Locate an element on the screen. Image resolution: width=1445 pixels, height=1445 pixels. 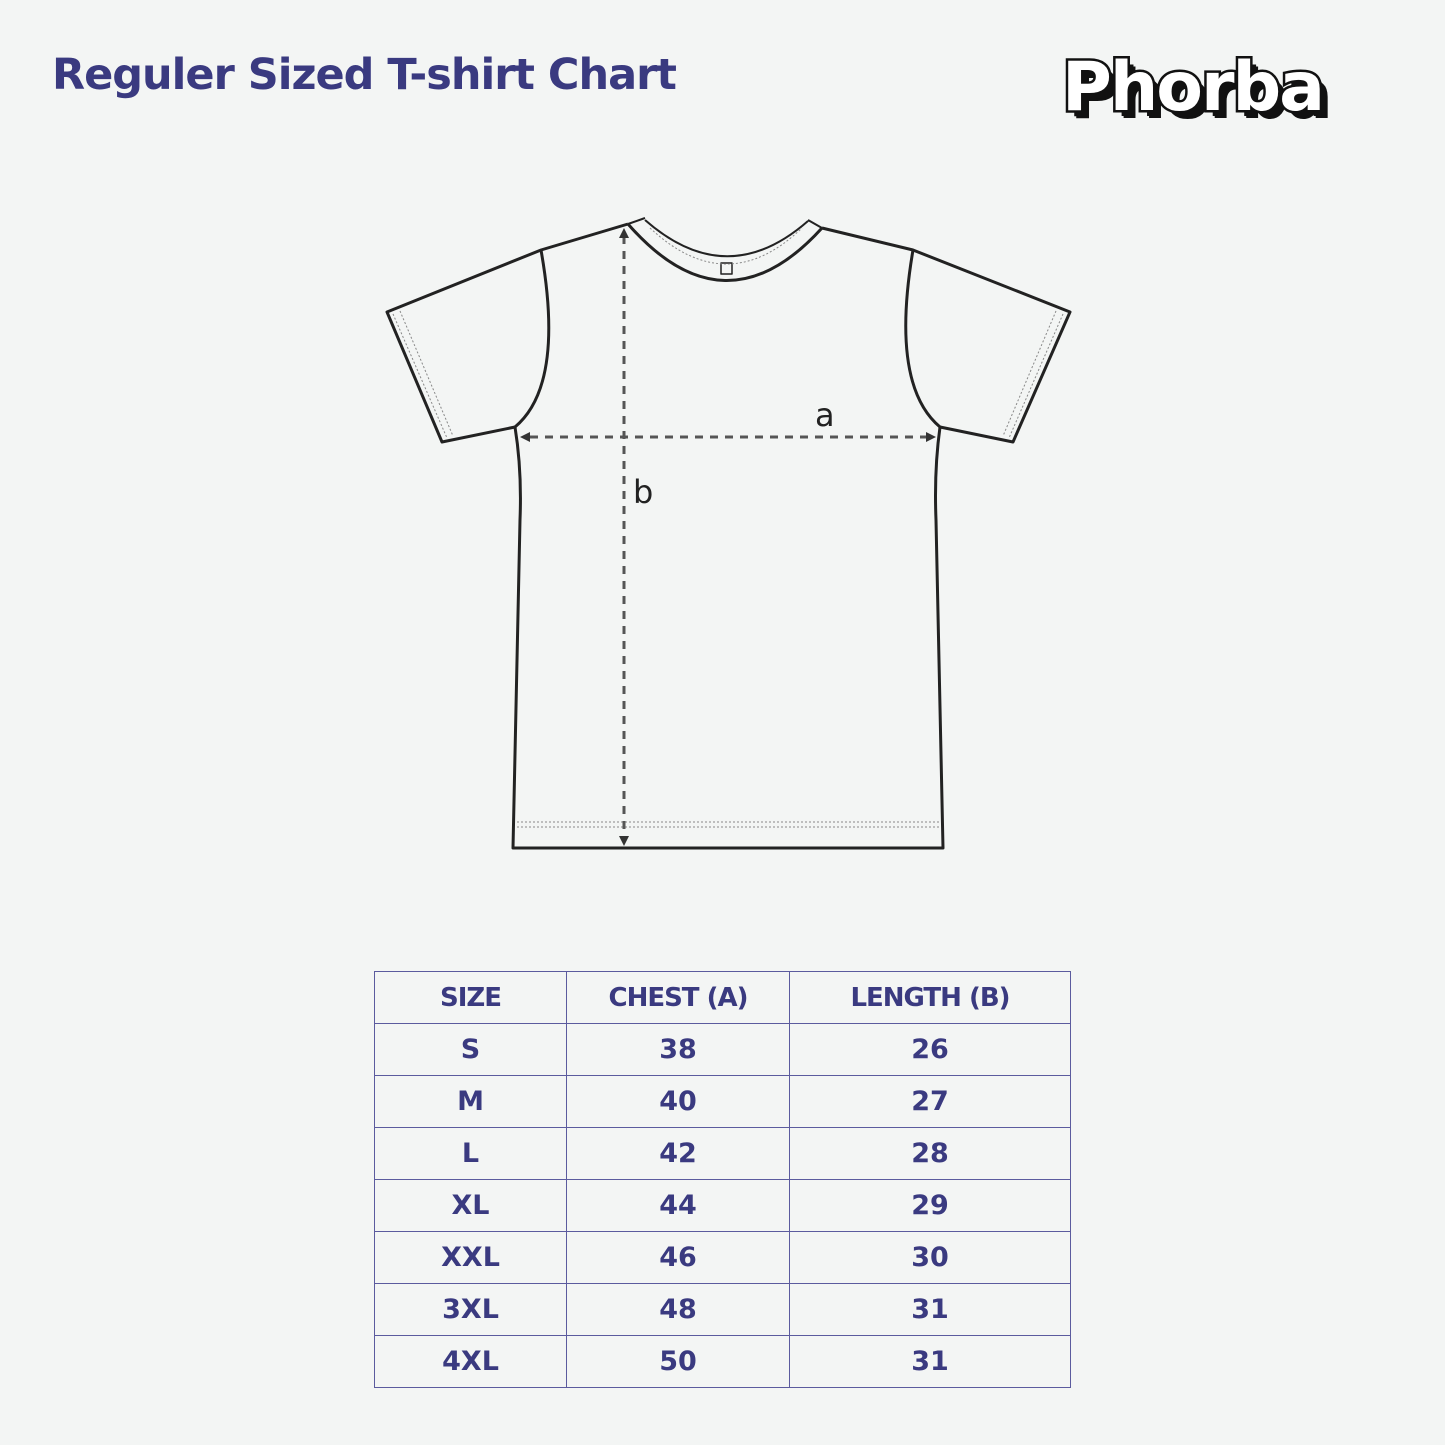
header-chest: CHEST (A) is located at coordinates (678, 997).